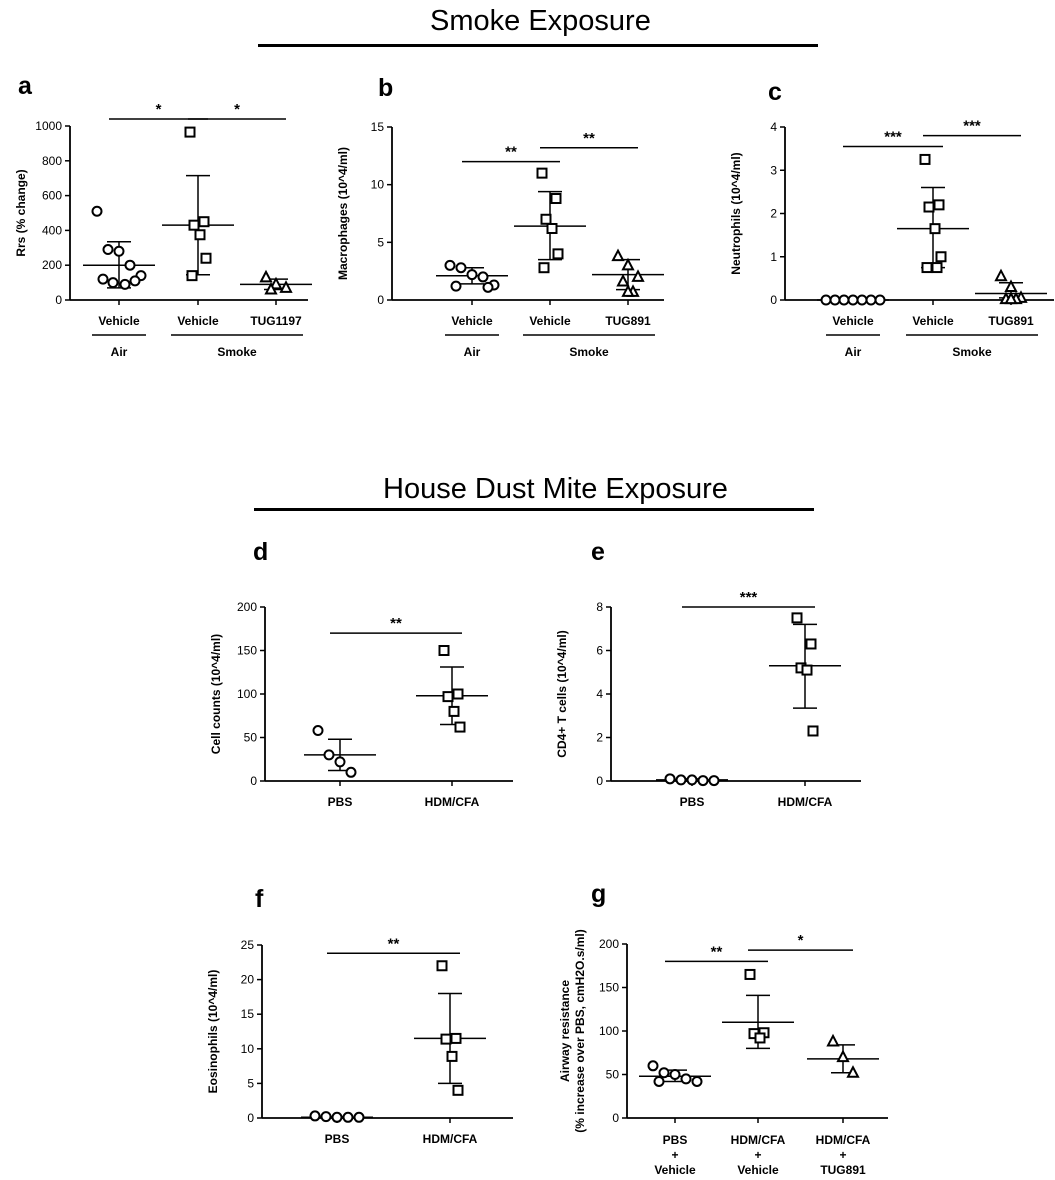 The height and width of the screenshot is (1180, 1055). What do you see at coordinates (598, 552) in the screenshot?
I see `panel-label-e: e` at bounding box center [598, 552].